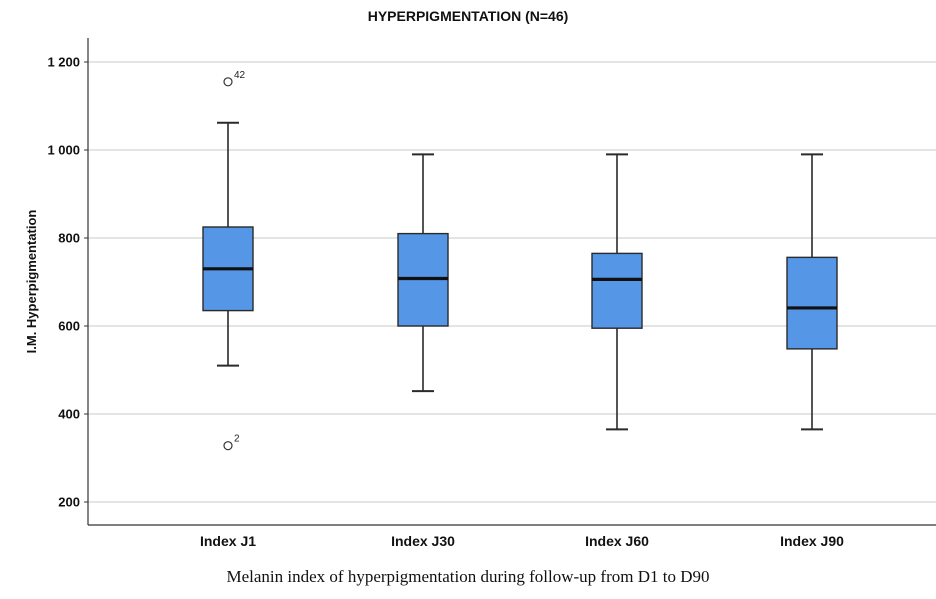 The width and height of the screenshot is (936, 599). I want to click on outlier-label: 42, so click(240, 75).